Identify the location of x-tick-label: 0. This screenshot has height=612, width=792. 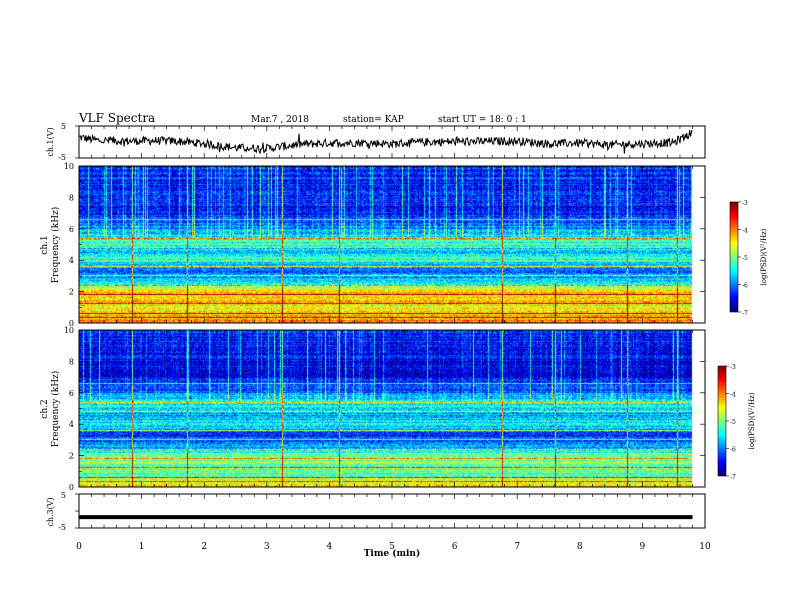
(79, 547).